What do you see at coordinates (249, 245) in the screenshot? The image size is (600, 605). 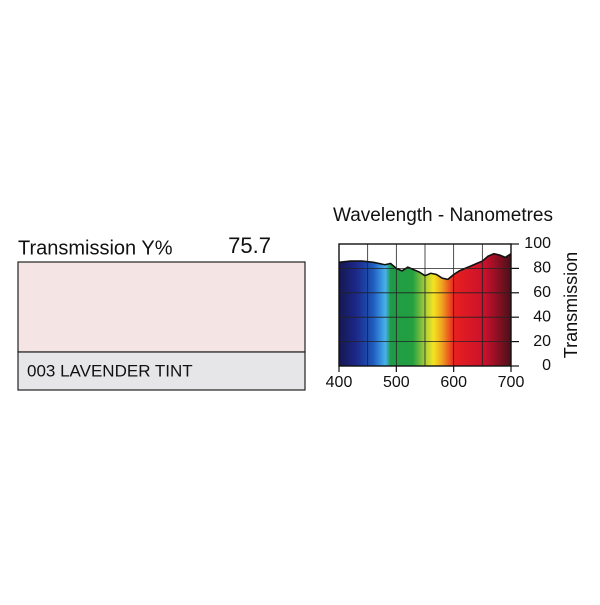 I see `transmission-value: 75.7` at bounding box center [249, 245].